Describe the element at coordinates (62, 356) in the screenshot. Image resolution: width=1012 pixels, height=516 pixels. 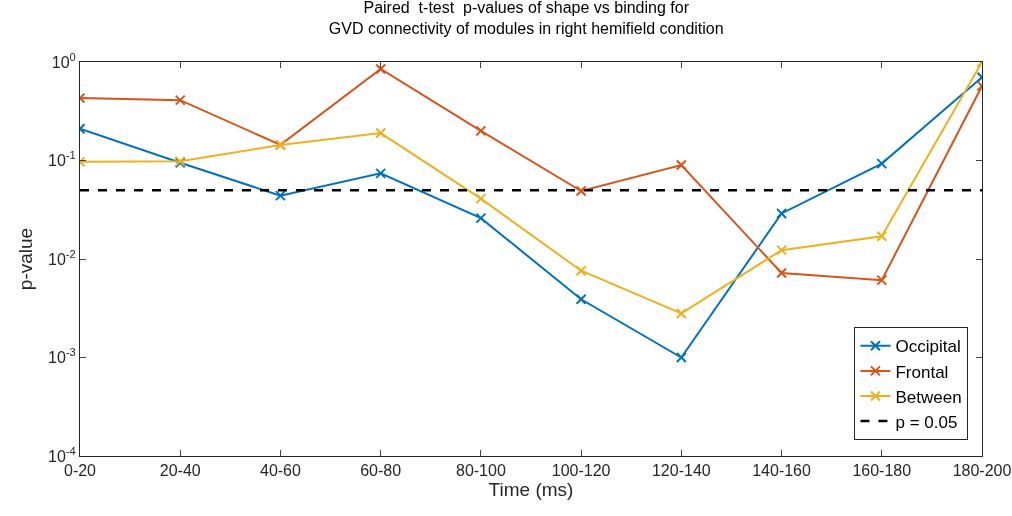
I see `y-tick-label: 10$^{-3}$` at that location.